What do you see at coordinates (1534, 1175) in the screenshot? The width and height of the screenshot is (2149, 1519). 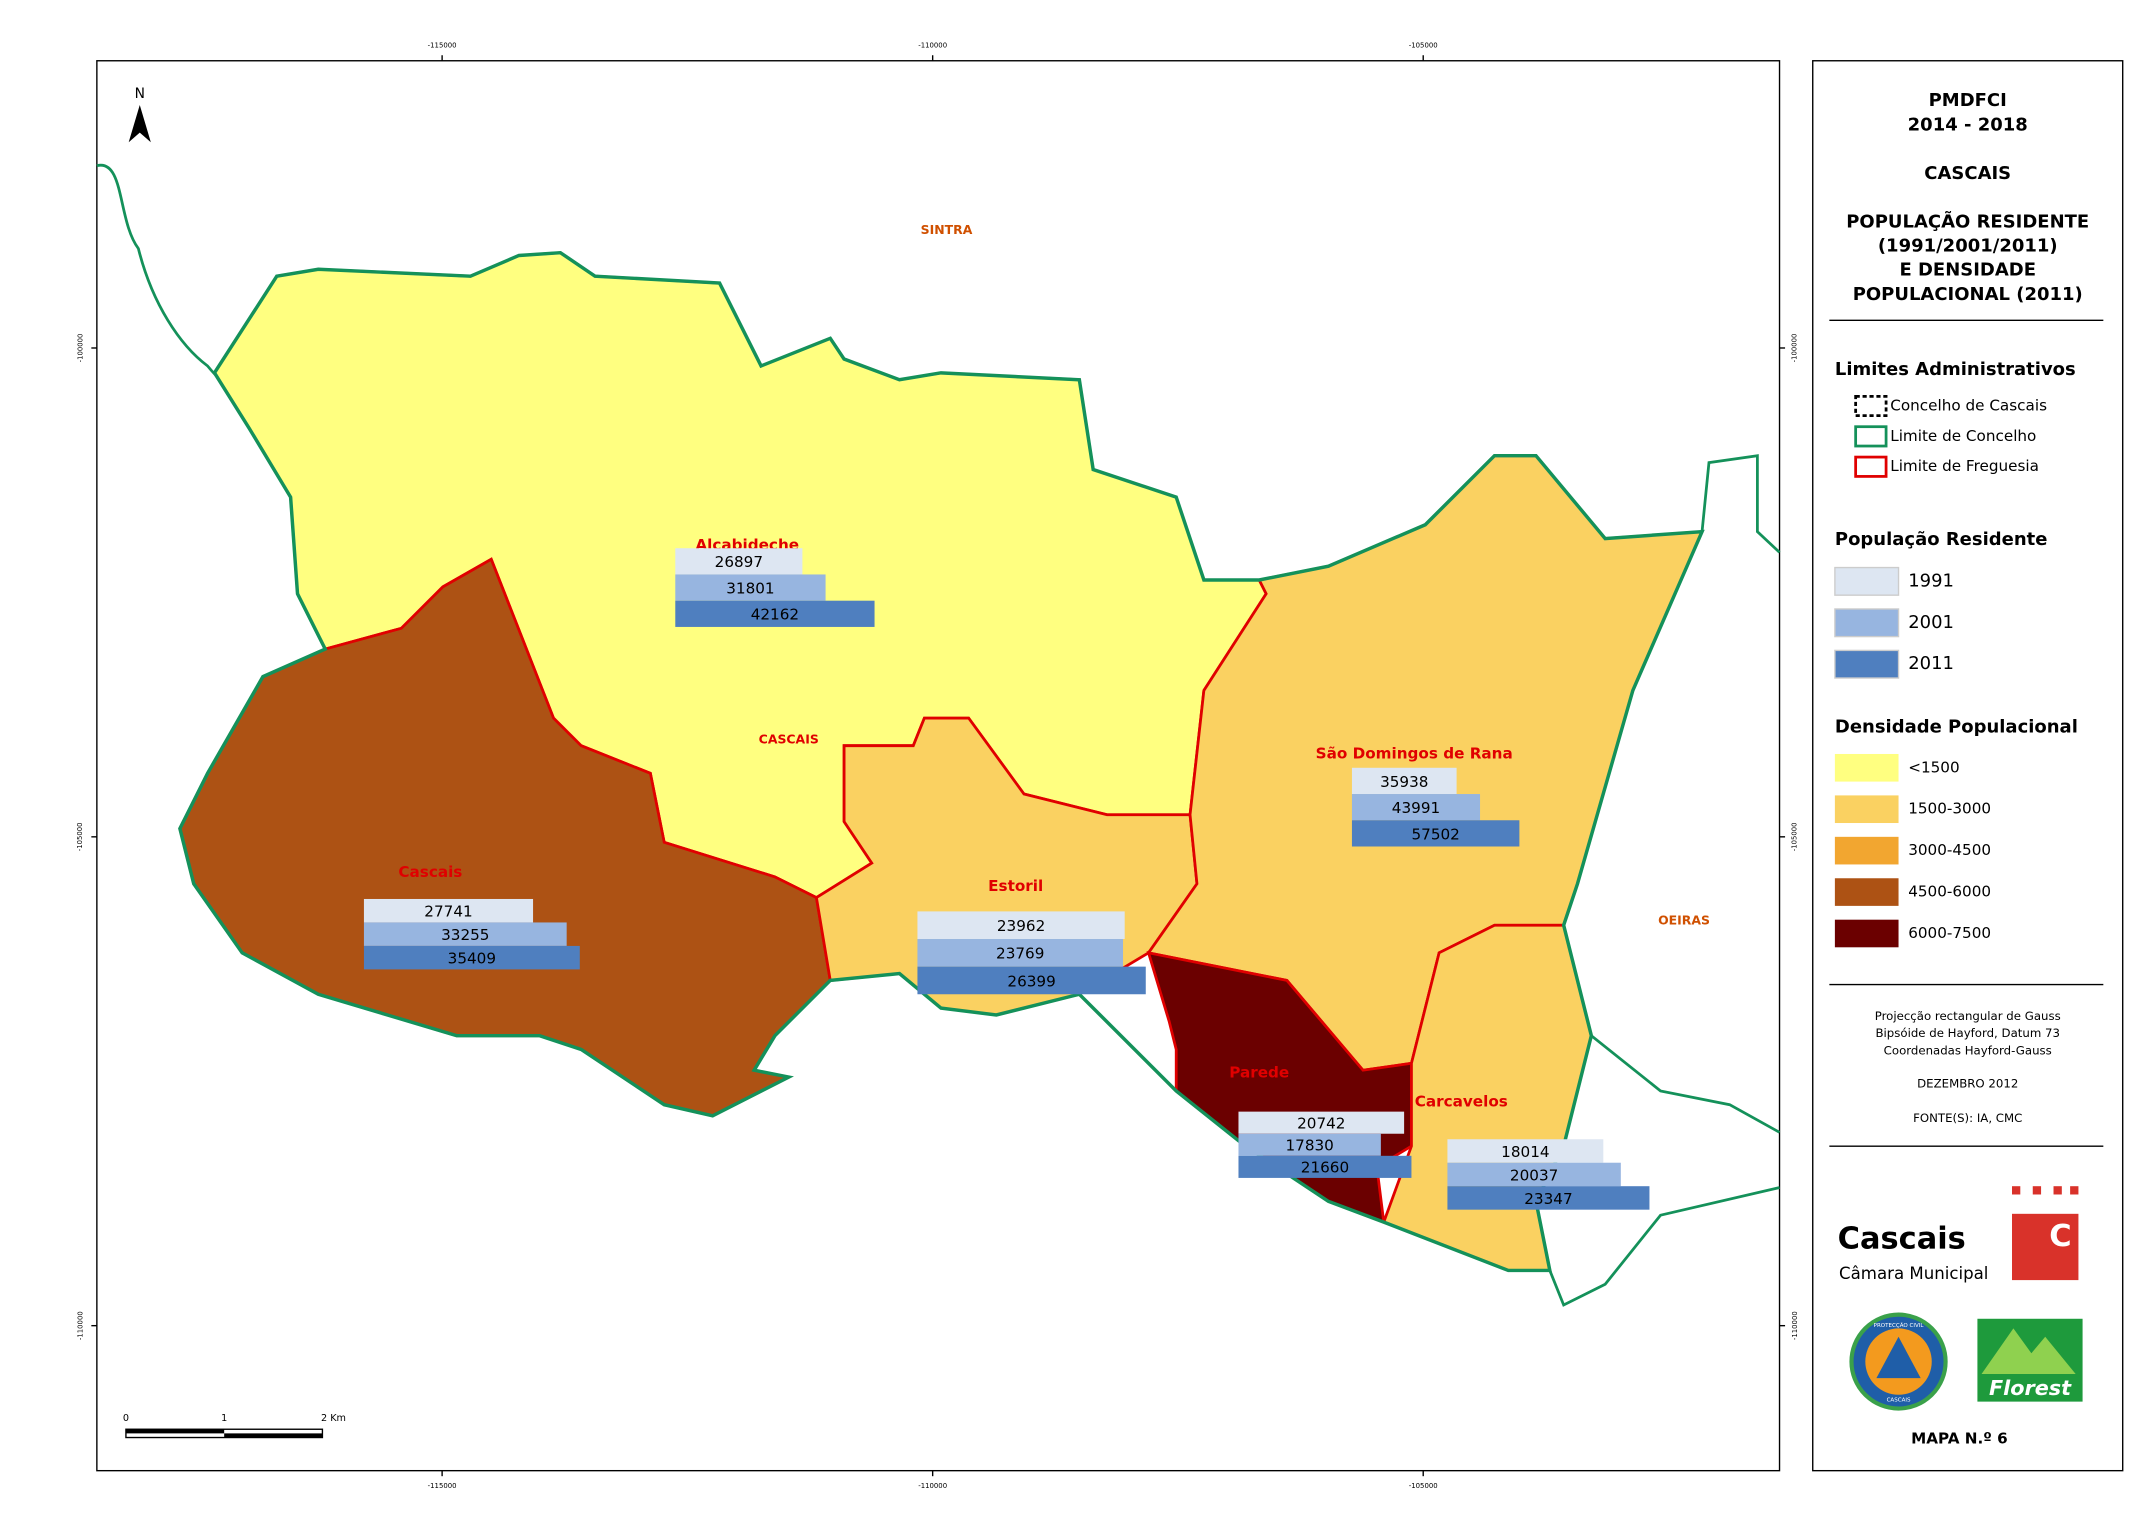 I see `population-value: 20037` at bounding box center [1534, 1175].